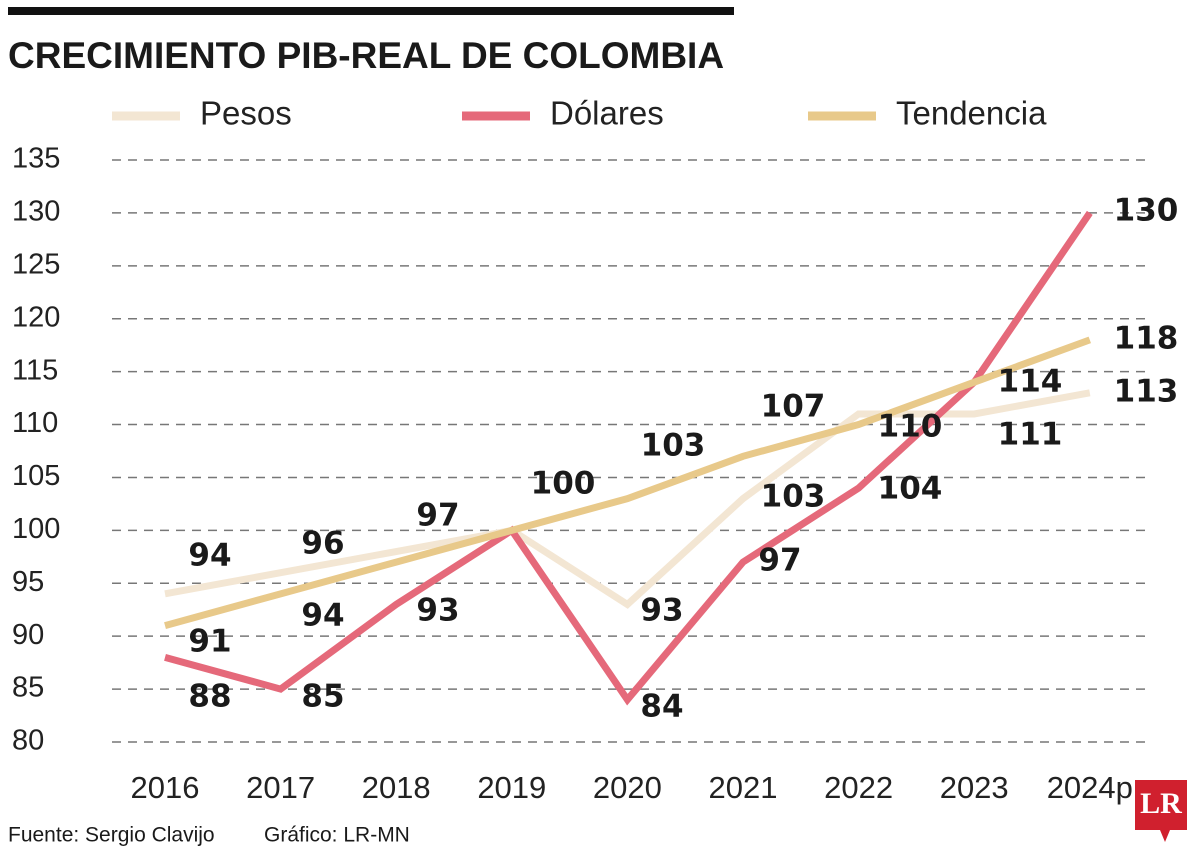  What do you see at coordinates (322, 697) in the screenshot?
I see `data-label: 85` at bounding box center [322, 697].